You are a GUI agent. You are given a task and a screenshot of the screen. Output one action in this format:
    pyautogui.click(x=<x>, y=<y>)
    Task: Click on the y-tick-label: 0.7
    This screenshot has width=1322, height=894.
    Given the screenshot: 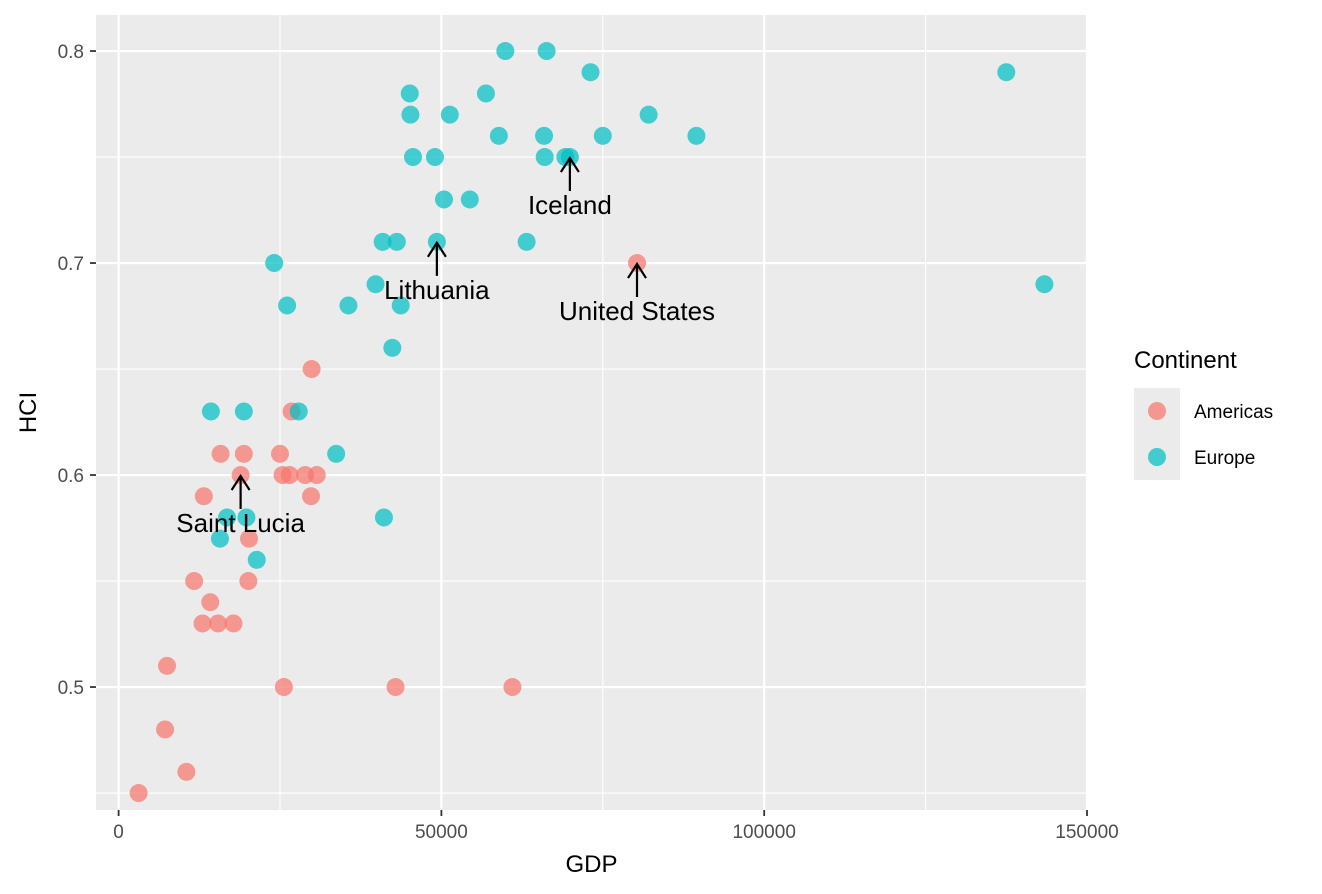 What is the action you would take?
    pyautogui.click(x=71, y=264)
    